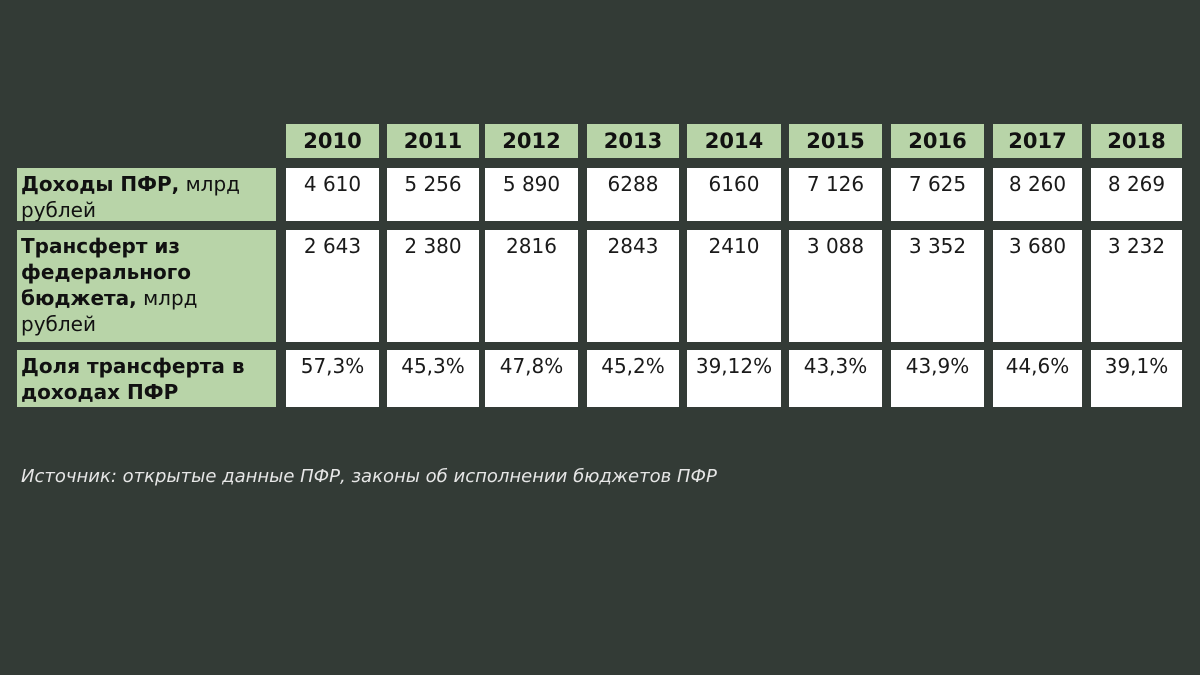  Describe the element at coordinates (531, 378) in the screenshot. I see `table-cell: 47,8%` at that location.